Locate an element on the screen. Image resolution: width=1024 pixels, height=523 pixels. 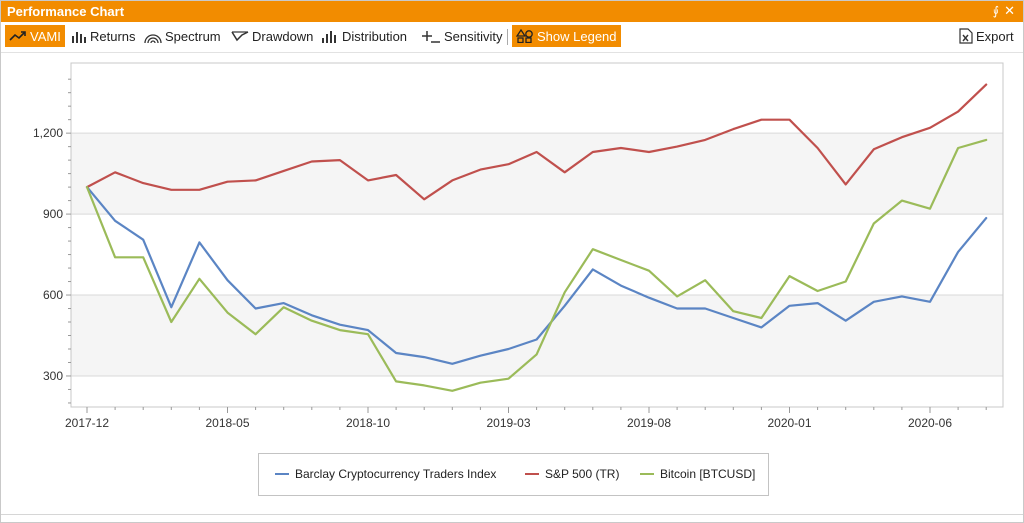
title-bar: Performance Chart ⨚ ✕ is located at coordinates (512, 11).